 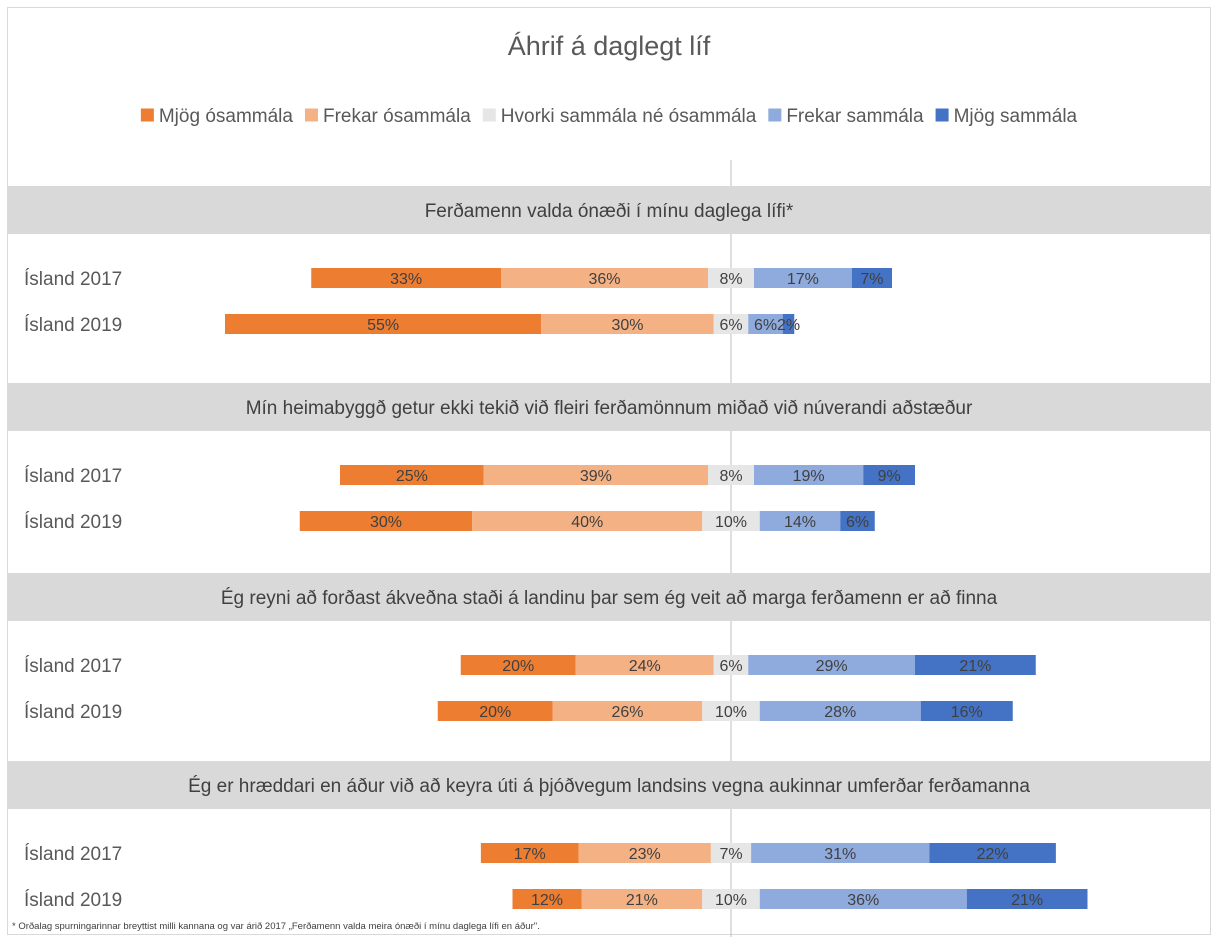 I want to click on bar-segment-label: 29%, so click(x=832, y=666).